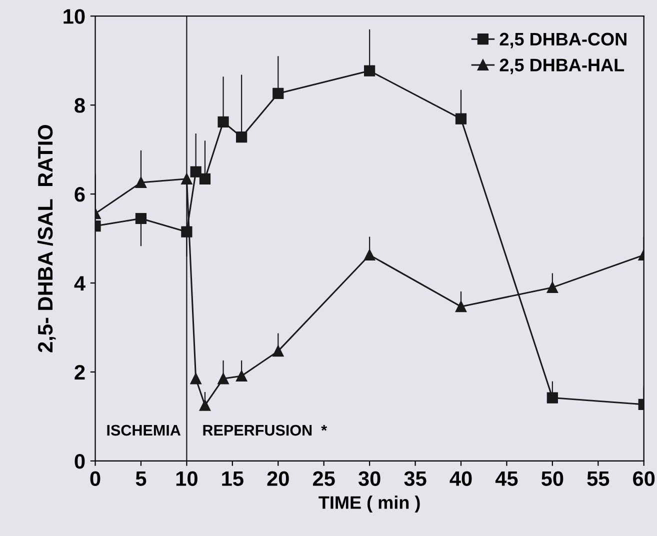 This screenshot has height=536, width=657. Describe the element at coordinates (265, 430) in the screenshot. I see `annotation: REPERFUSION *` at that location.